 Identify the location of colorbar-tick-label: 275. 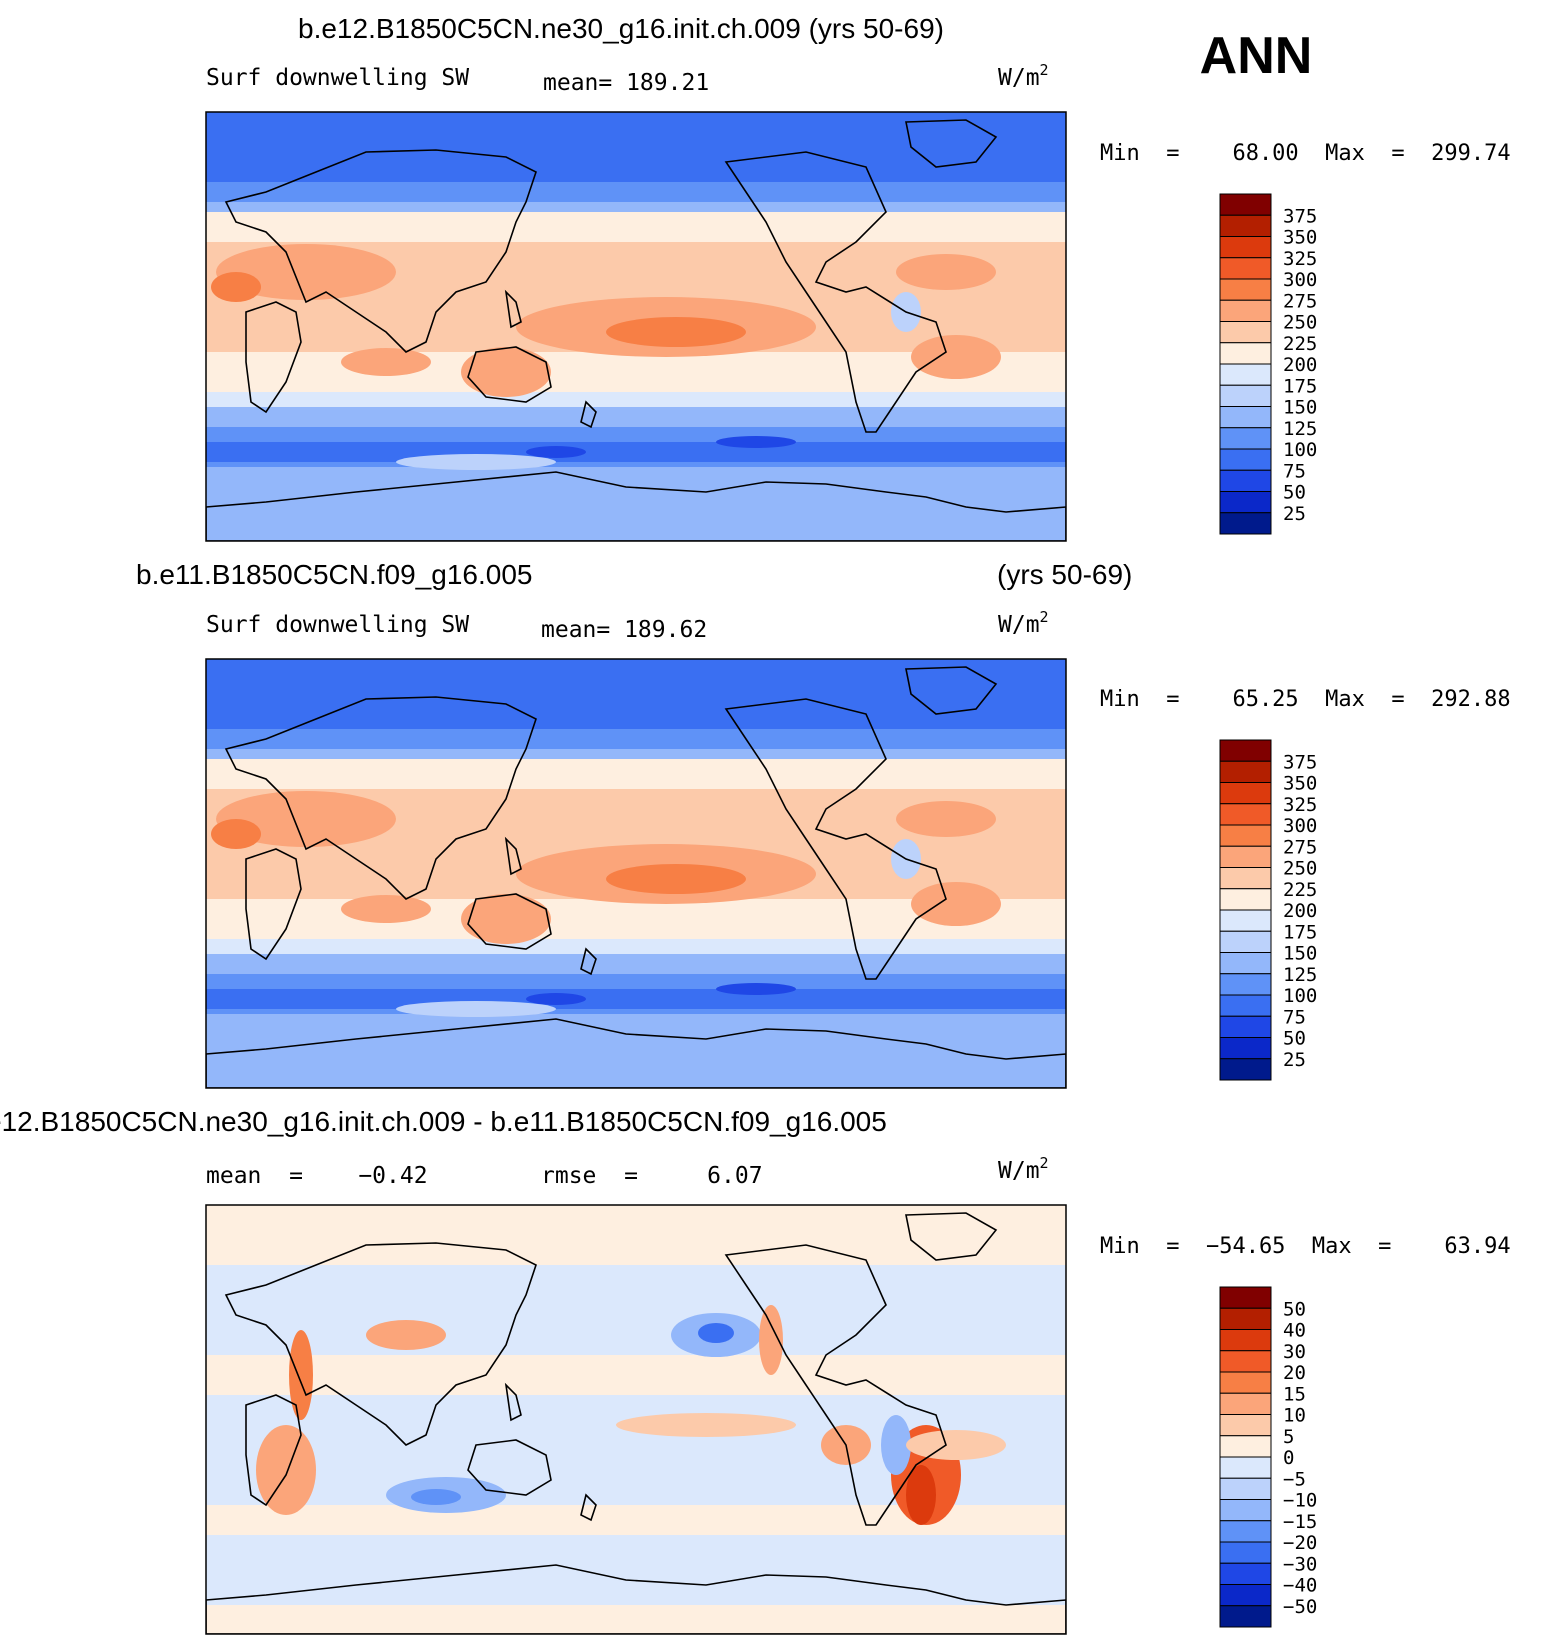
(1300, 847).